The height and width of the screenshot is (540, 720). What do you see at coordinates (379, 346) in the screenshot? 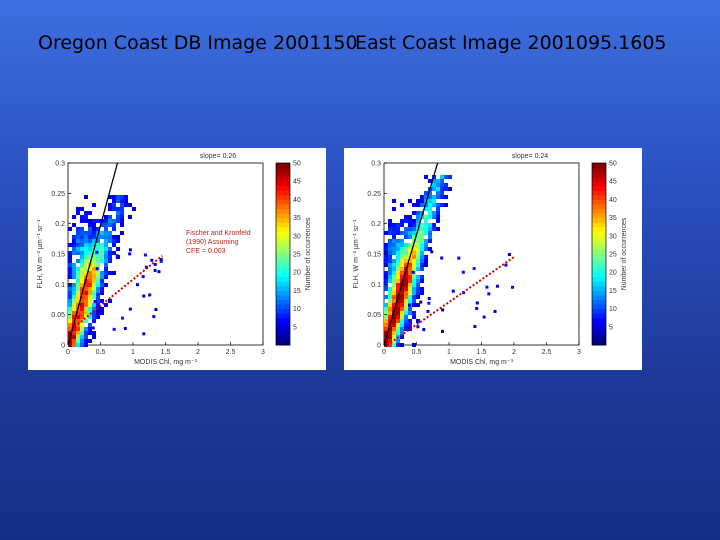
I see `y-tick-label: 0` at bounding box center [379, 346].